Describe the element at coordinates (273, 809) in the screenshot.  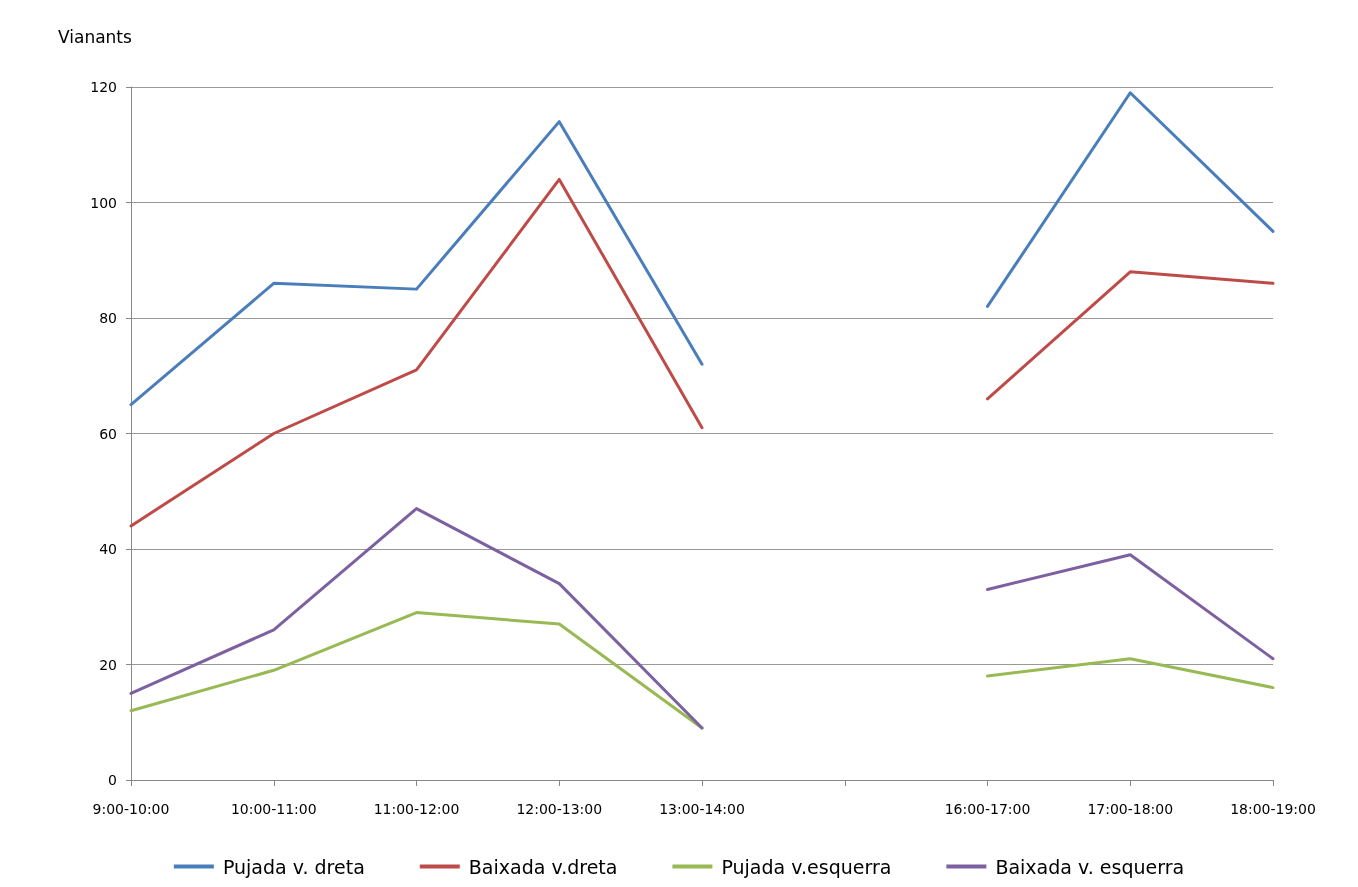
I see `x-tick-label: 10:00-11:00` at that location.